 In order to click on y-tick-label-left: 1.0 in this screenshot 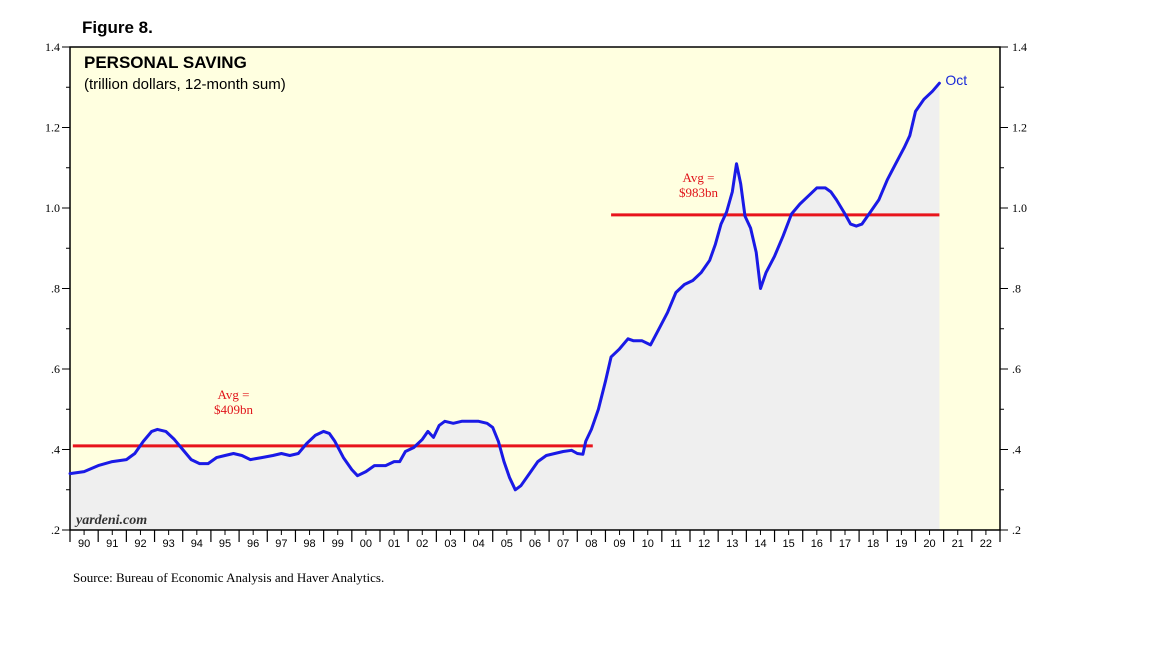, I will do `click(52, 208)`.